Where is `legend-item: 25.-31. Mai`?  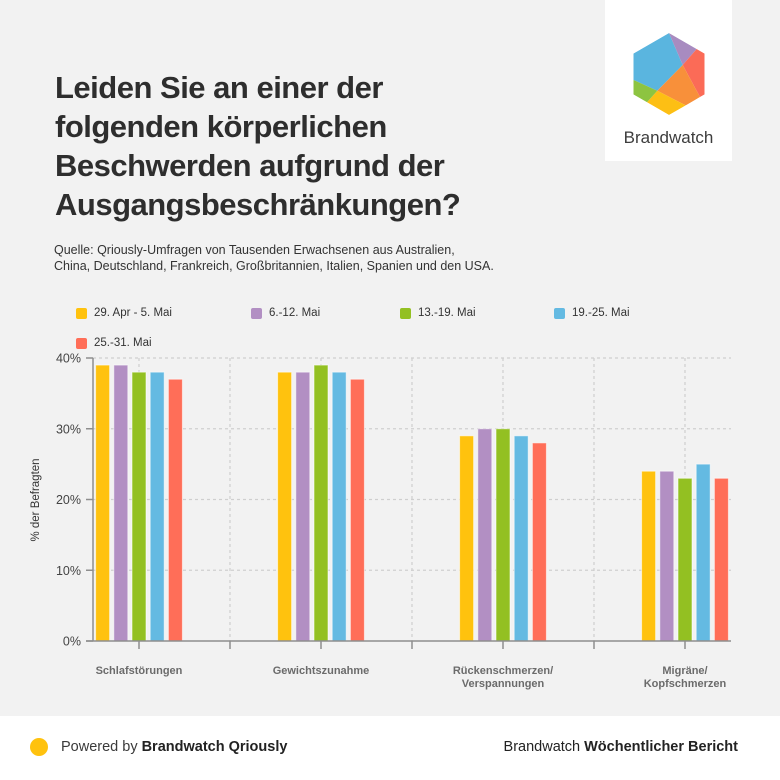
legend-item: 25.-31. Mai is located at coordinates (114, 343).